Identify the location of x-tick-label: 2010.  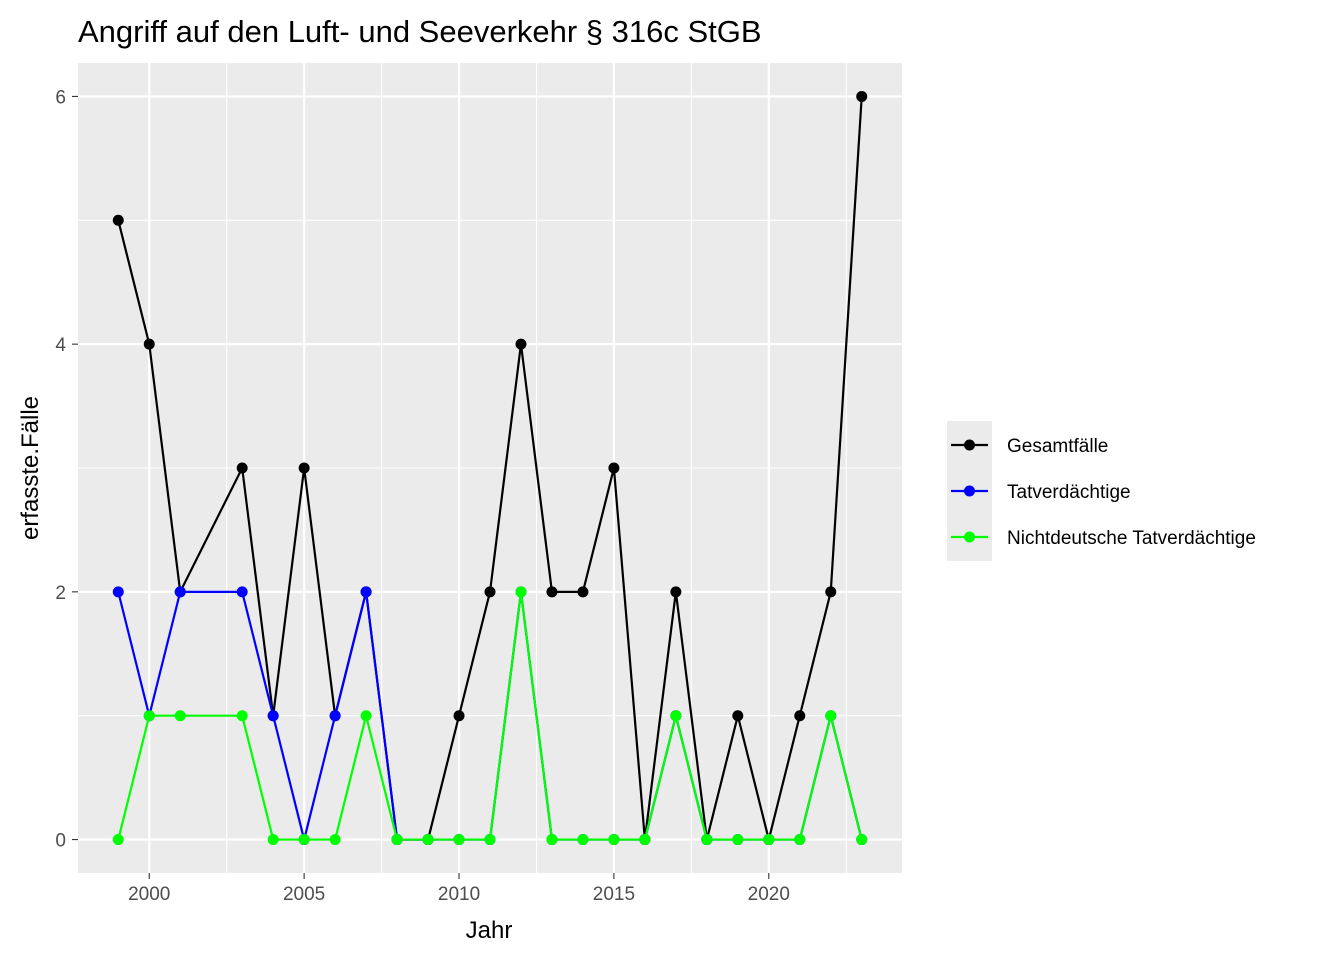
(459, 894).